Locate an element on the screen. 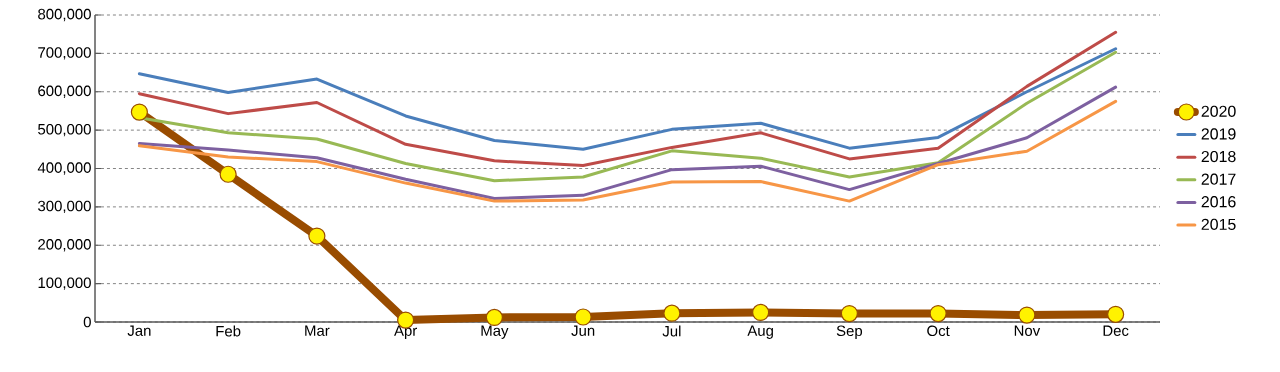 The width and height of the screenshot is (1280, 372). y-tick-label: 700,000 is located at coordinates (64, 53).